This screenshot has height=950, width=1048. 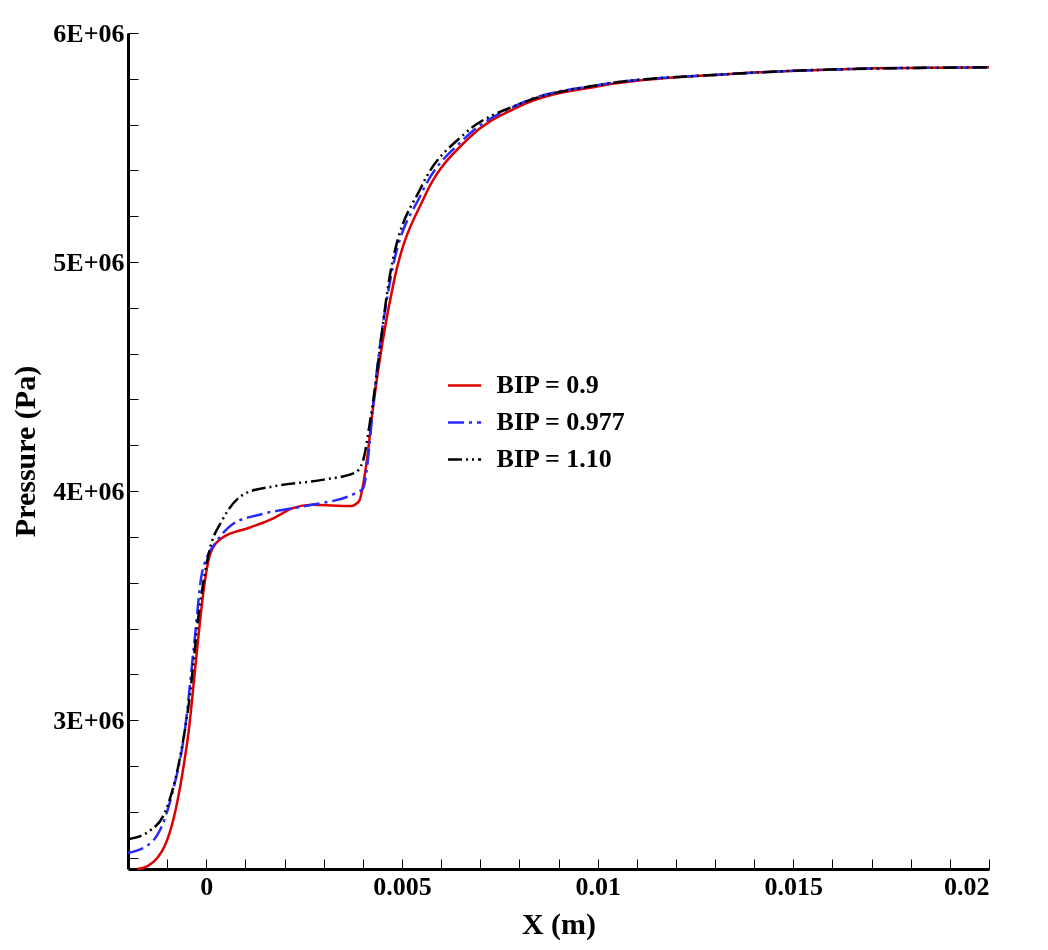 What do you see at coordinates (967, 886) in the screenshot?
I see `x-tick-label: 0.02` at bounding box center [967, 886].